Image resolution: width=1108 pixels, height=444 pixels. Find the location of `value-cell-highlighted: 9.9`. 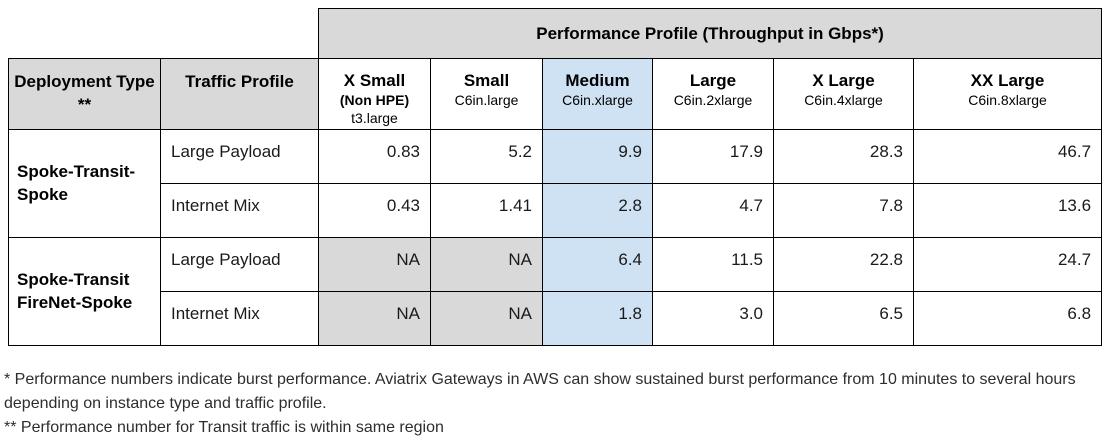

value-cell-highlighted: 9.9 is located at coordinates (597, 156).